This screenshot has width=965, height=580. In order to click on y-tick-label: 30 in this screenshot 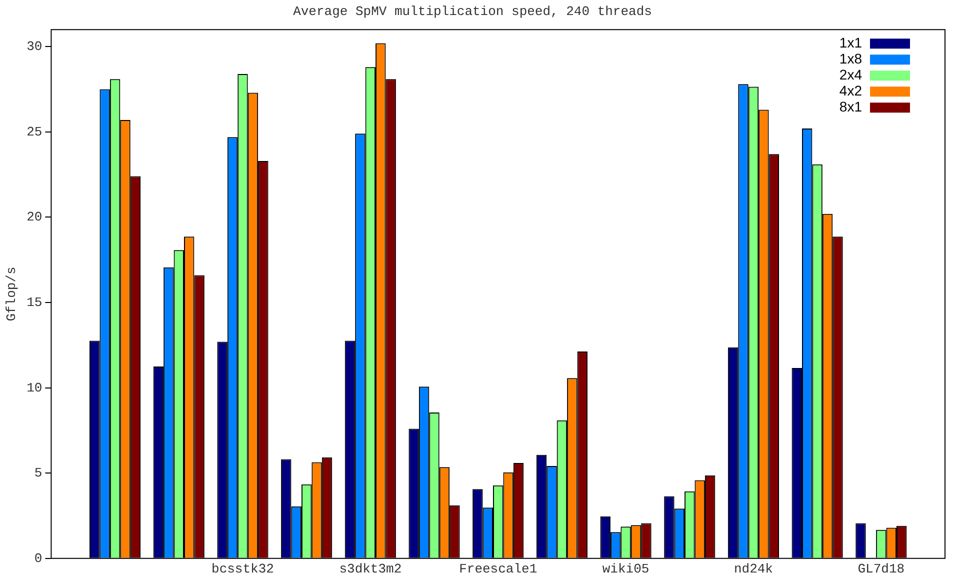, I will do `click(34, 46)`.